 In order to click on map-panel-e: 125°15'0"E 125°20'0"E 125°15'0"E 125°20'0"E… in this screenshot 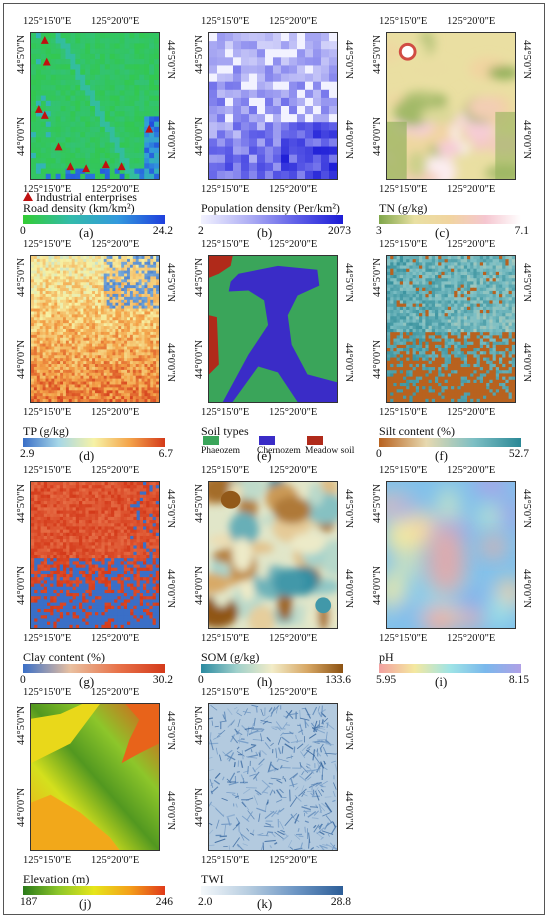, I will do `click(273, 349)`.